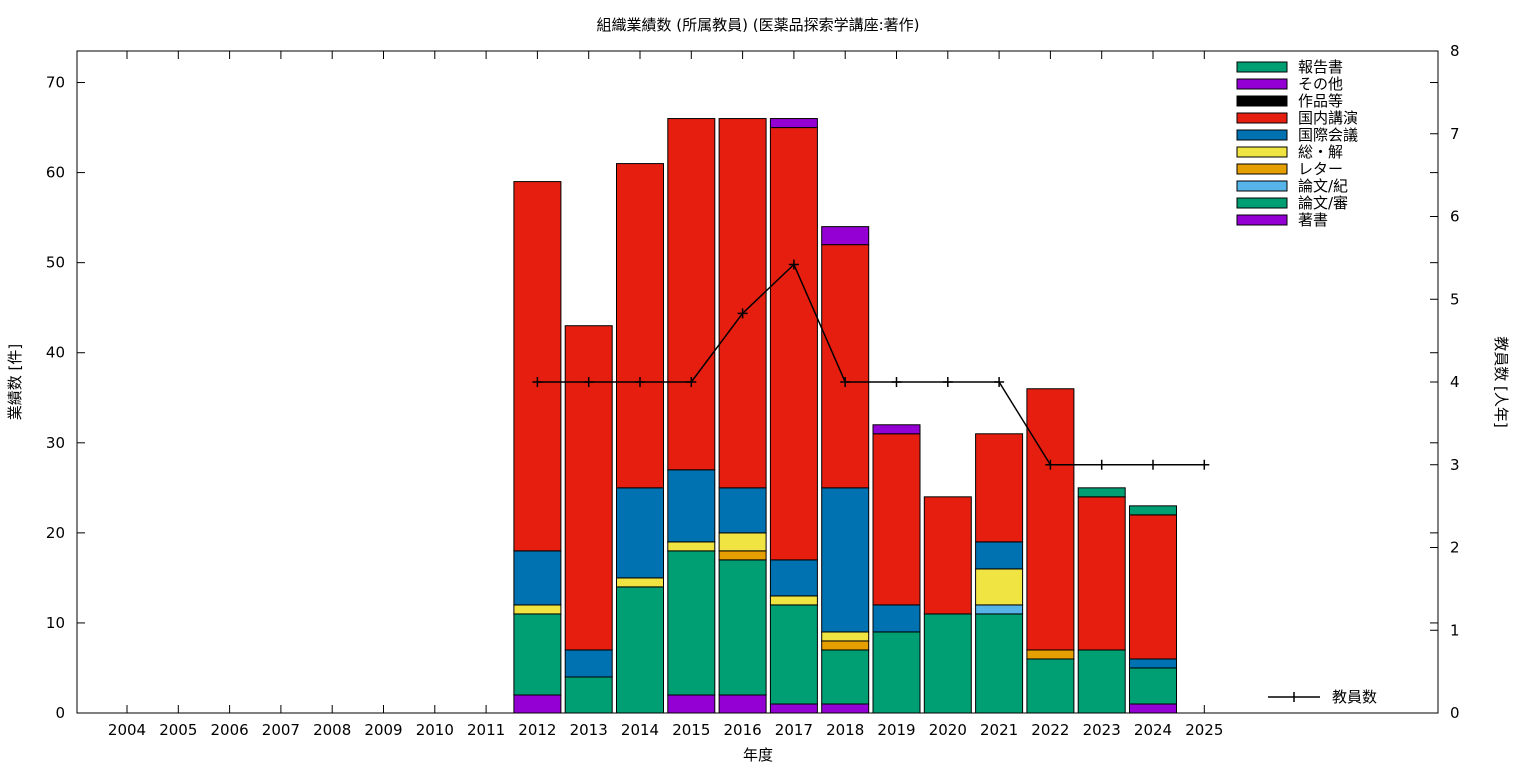 The image size is (1536, 768). Describe the element at coordinates (537, 730) in the screenshot. I see `x-tick-label: 2012` at that location.